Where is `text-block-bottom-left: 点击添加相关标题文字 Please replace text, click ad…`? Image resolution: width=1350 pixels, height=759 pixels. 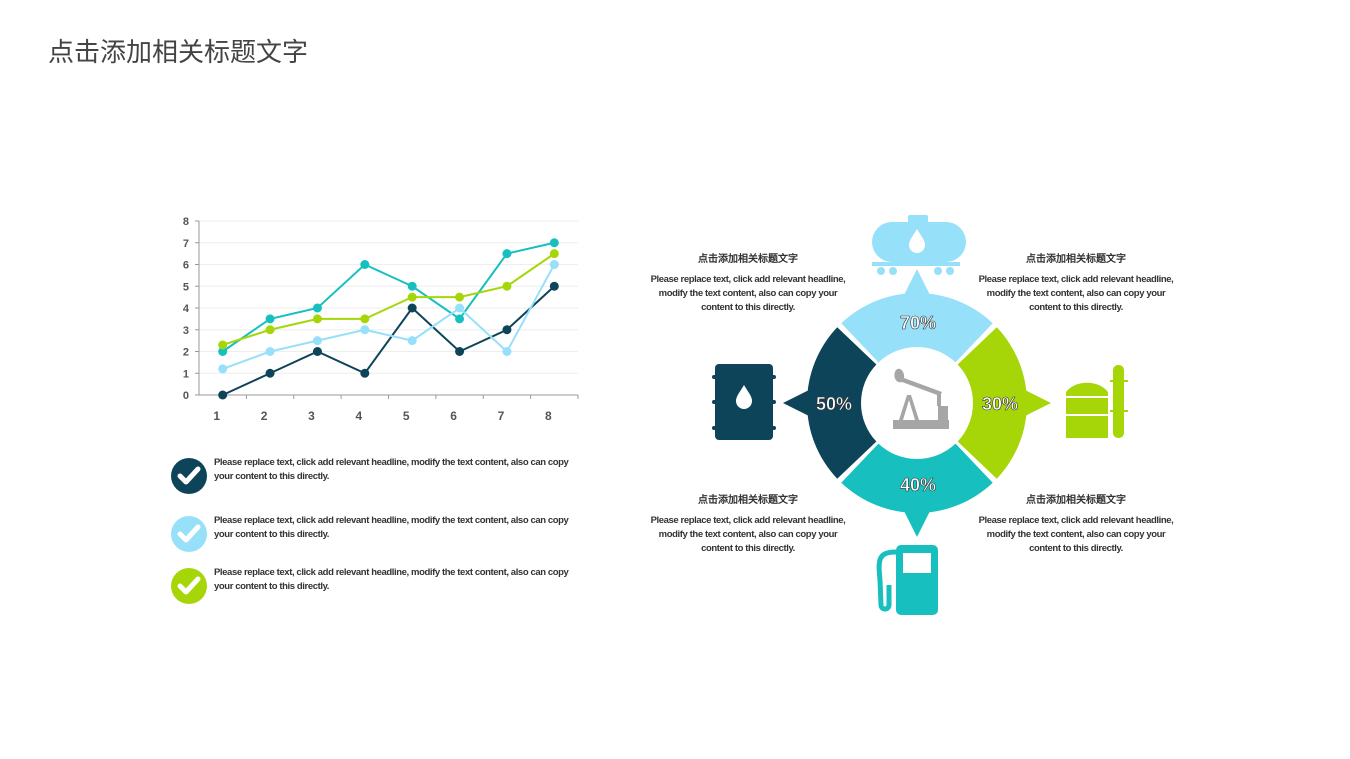
text-block-bottom-left: 点击添加相关标题文字 Please replace text, click ad… is located at coordinates (748, 523).